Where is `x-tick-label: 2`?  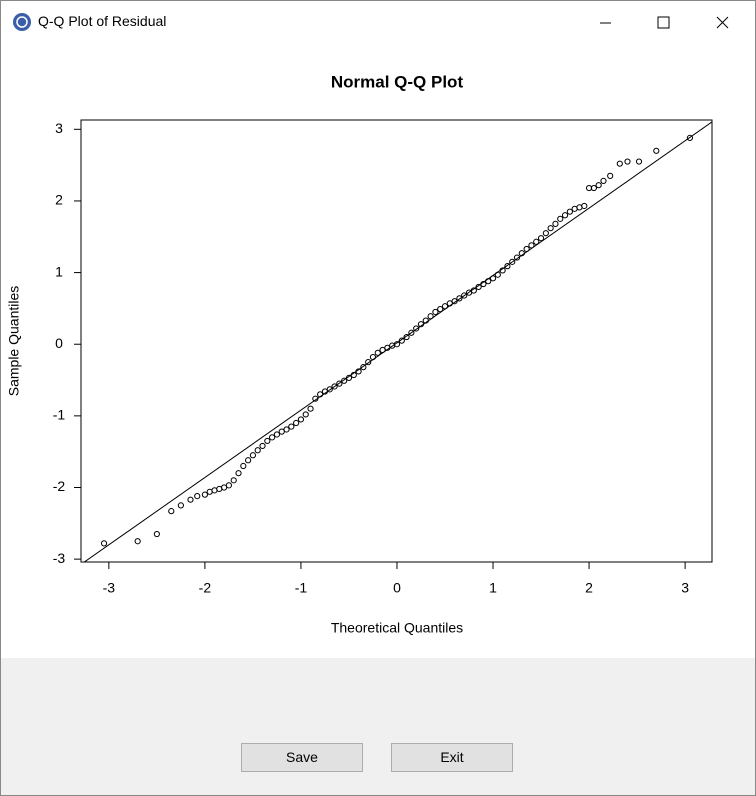
x-tick-label: 2 is located at coordinates (589, 588).